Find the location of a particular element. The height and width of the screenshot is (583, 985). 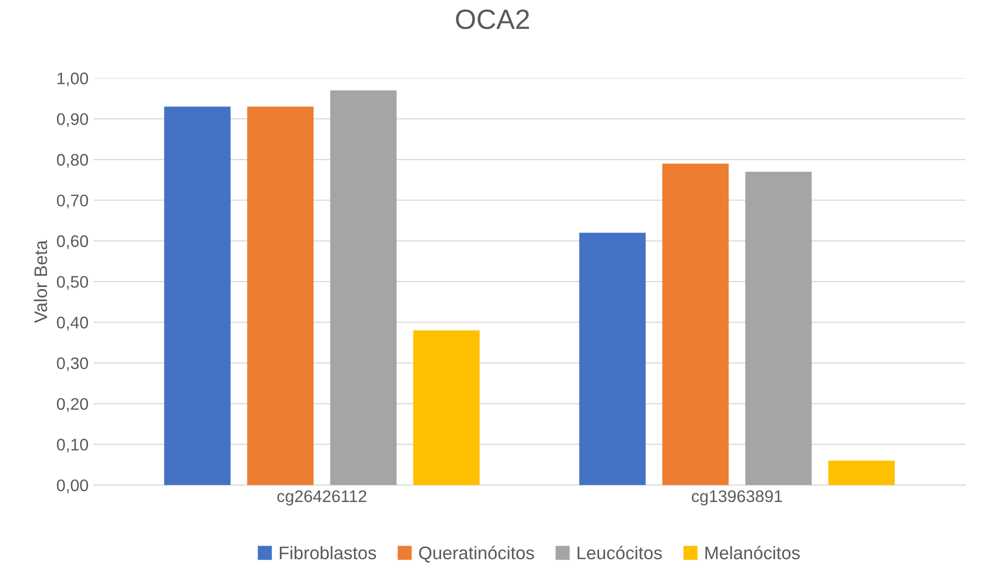

y-axis-title: Valor Beta is located at coordinates (41, 281).